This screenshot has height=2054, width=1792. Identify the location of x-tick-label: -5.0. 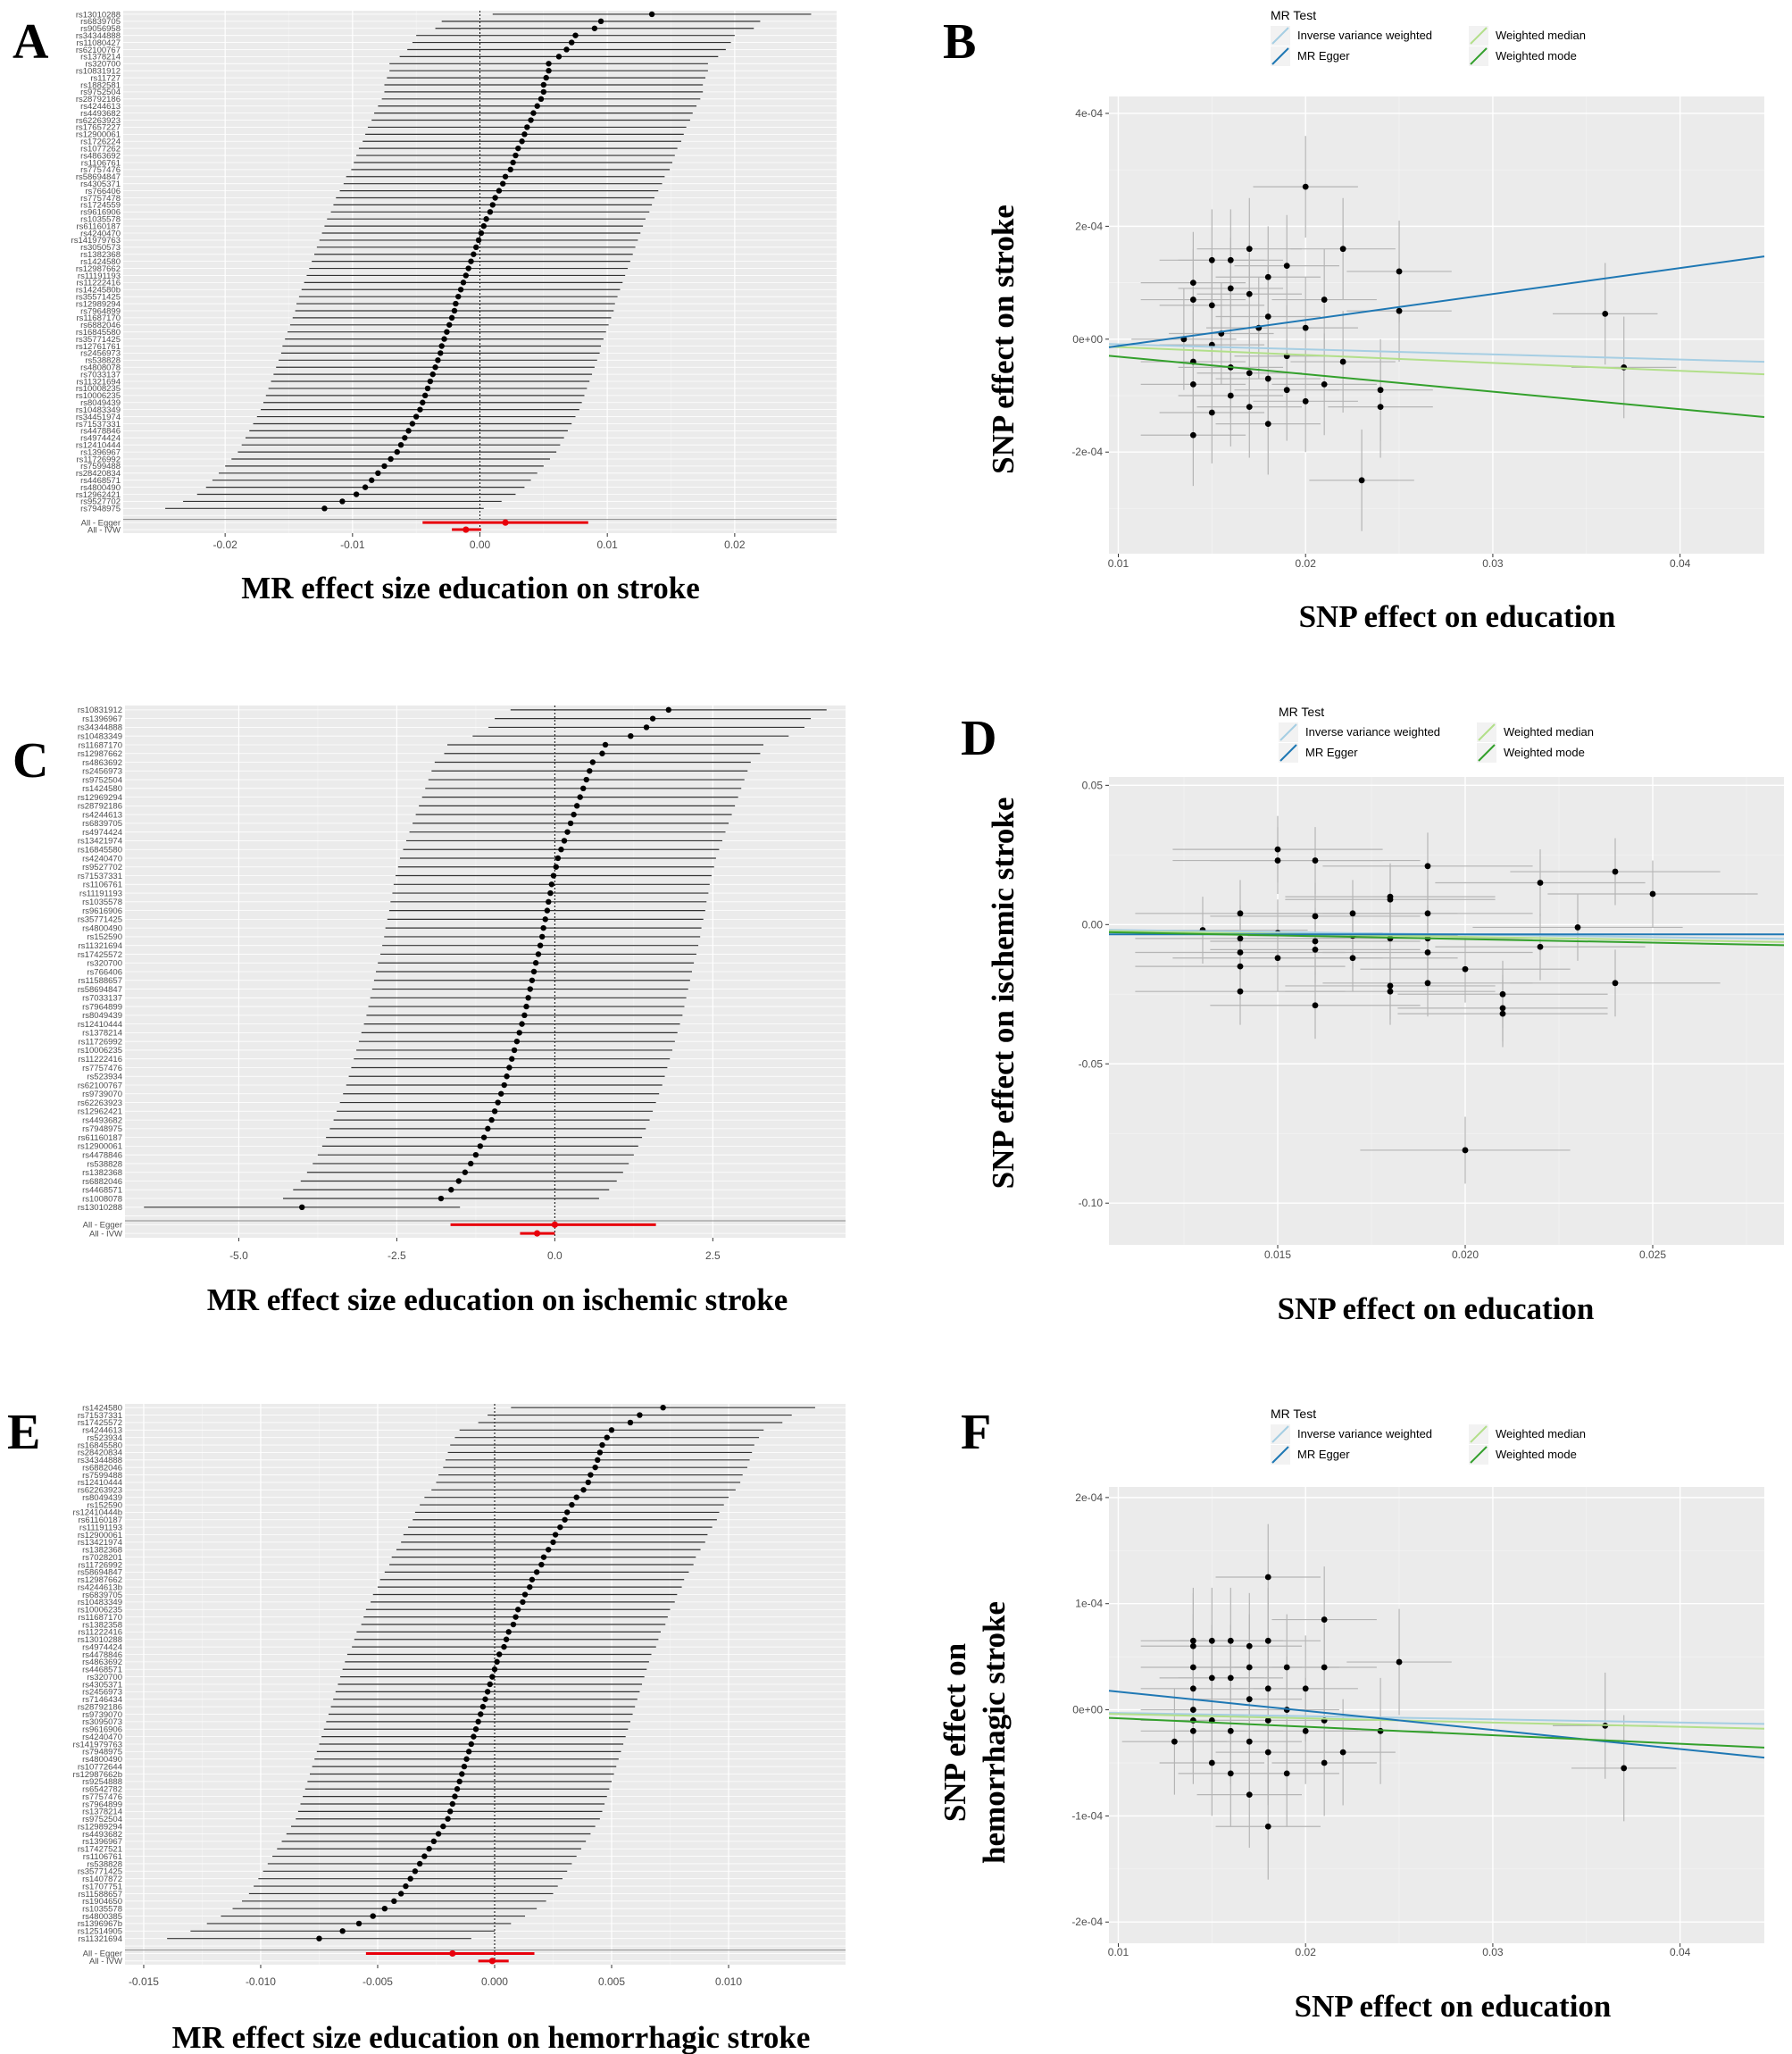
(239, 1255).